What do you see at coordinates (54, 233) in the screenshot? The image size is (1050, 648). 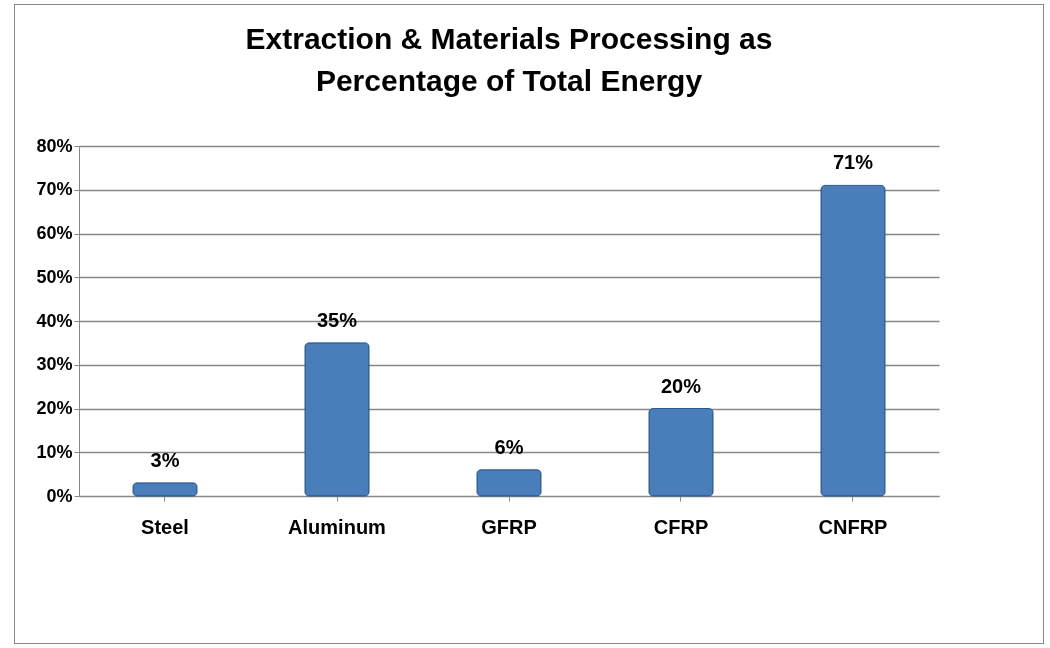 I see `y-tick-label: 60%` at bounding box center [54, 233].